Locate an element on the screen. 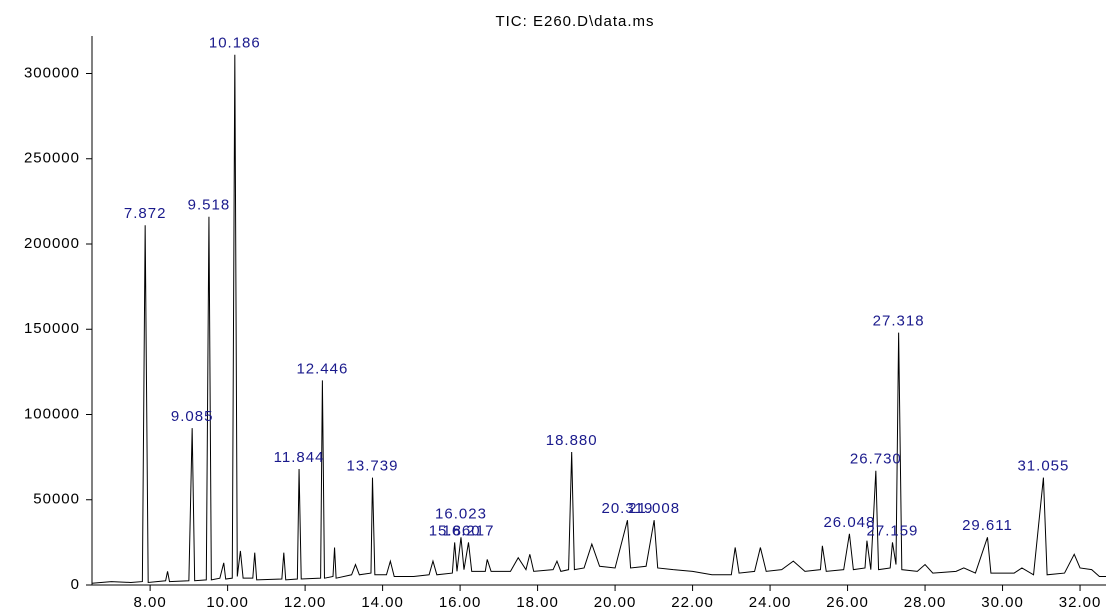 This screenshot has width=1106, height=615. x-tick-label: 20.00 is located at coordinates (615, 602).